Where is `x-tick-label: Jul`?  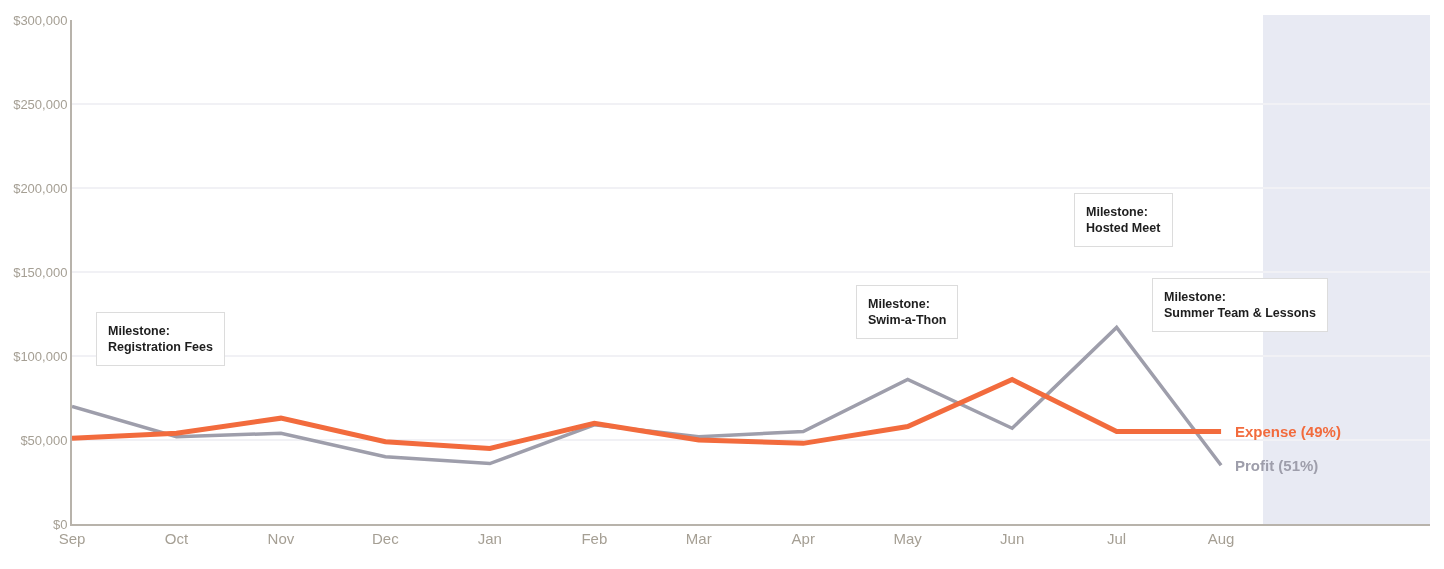
x-tick-label: Jul is located at coordinates (1117, 538).